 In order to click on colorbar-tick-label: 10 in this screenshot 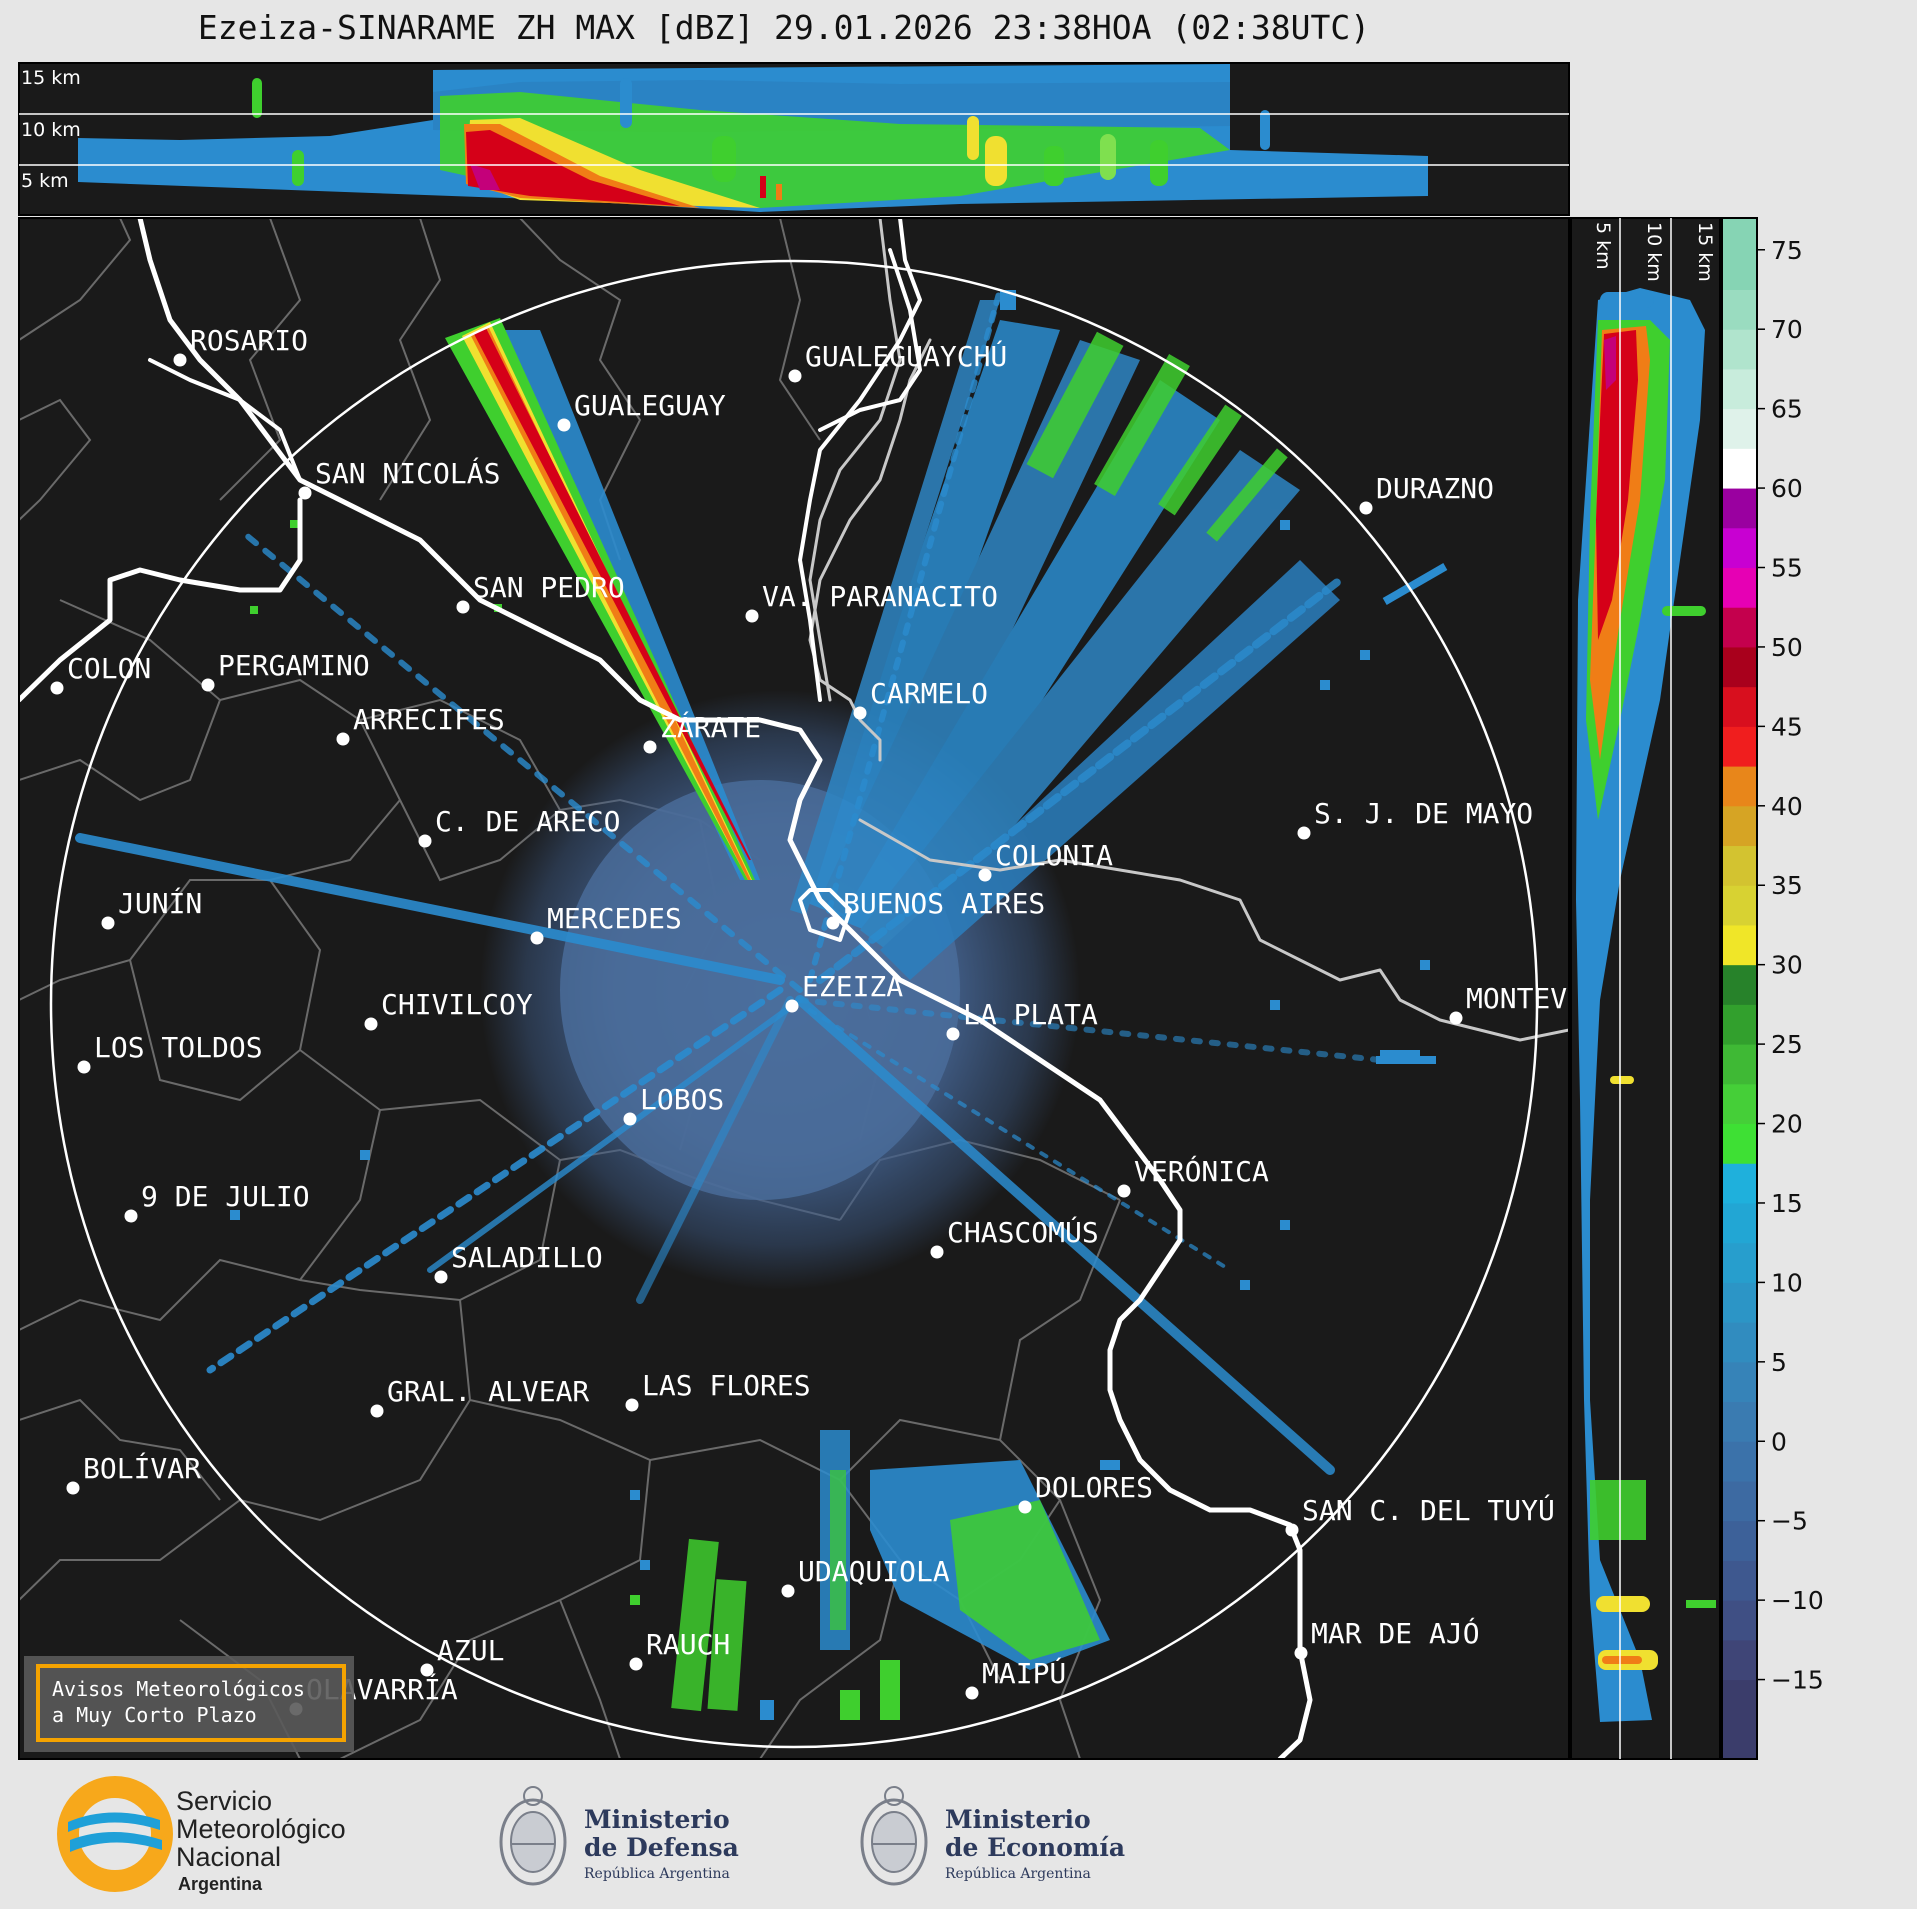, I will do `click(1787, 1282)`.